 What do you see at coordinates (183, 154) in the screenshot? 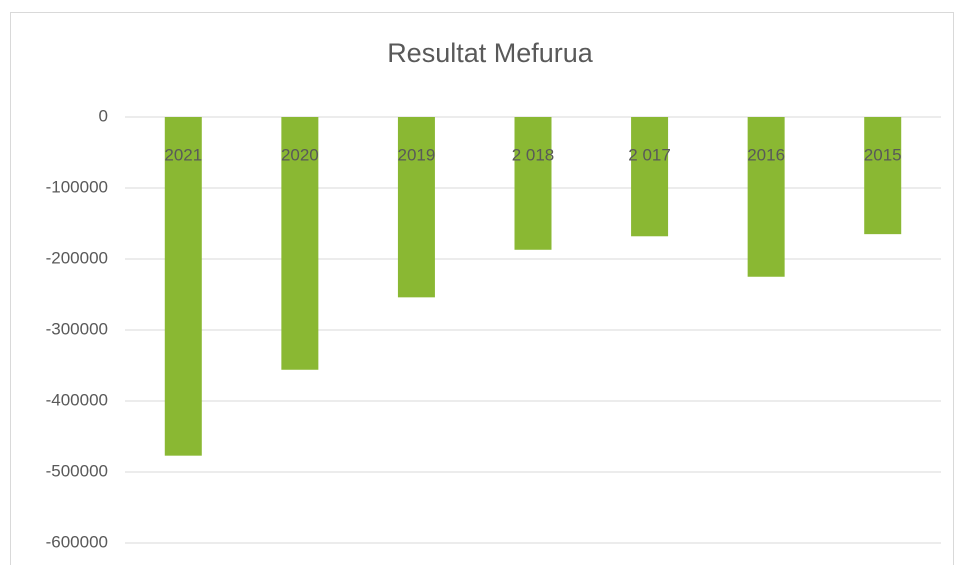
I see `x-tick-label: 2021` at bounding box center [183, 154].